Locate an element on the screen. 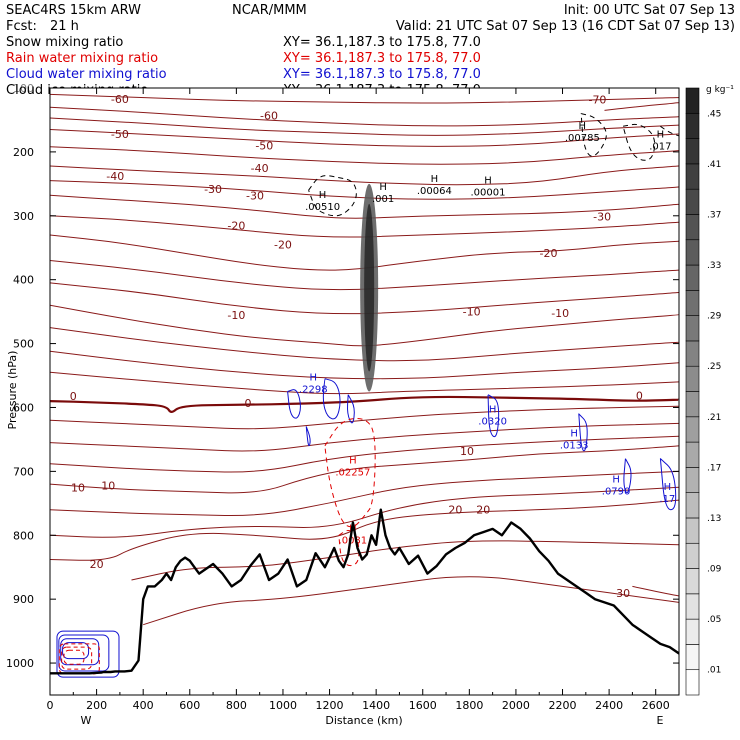  x-tick-label: 1800 is located at coordinates (469, 705).